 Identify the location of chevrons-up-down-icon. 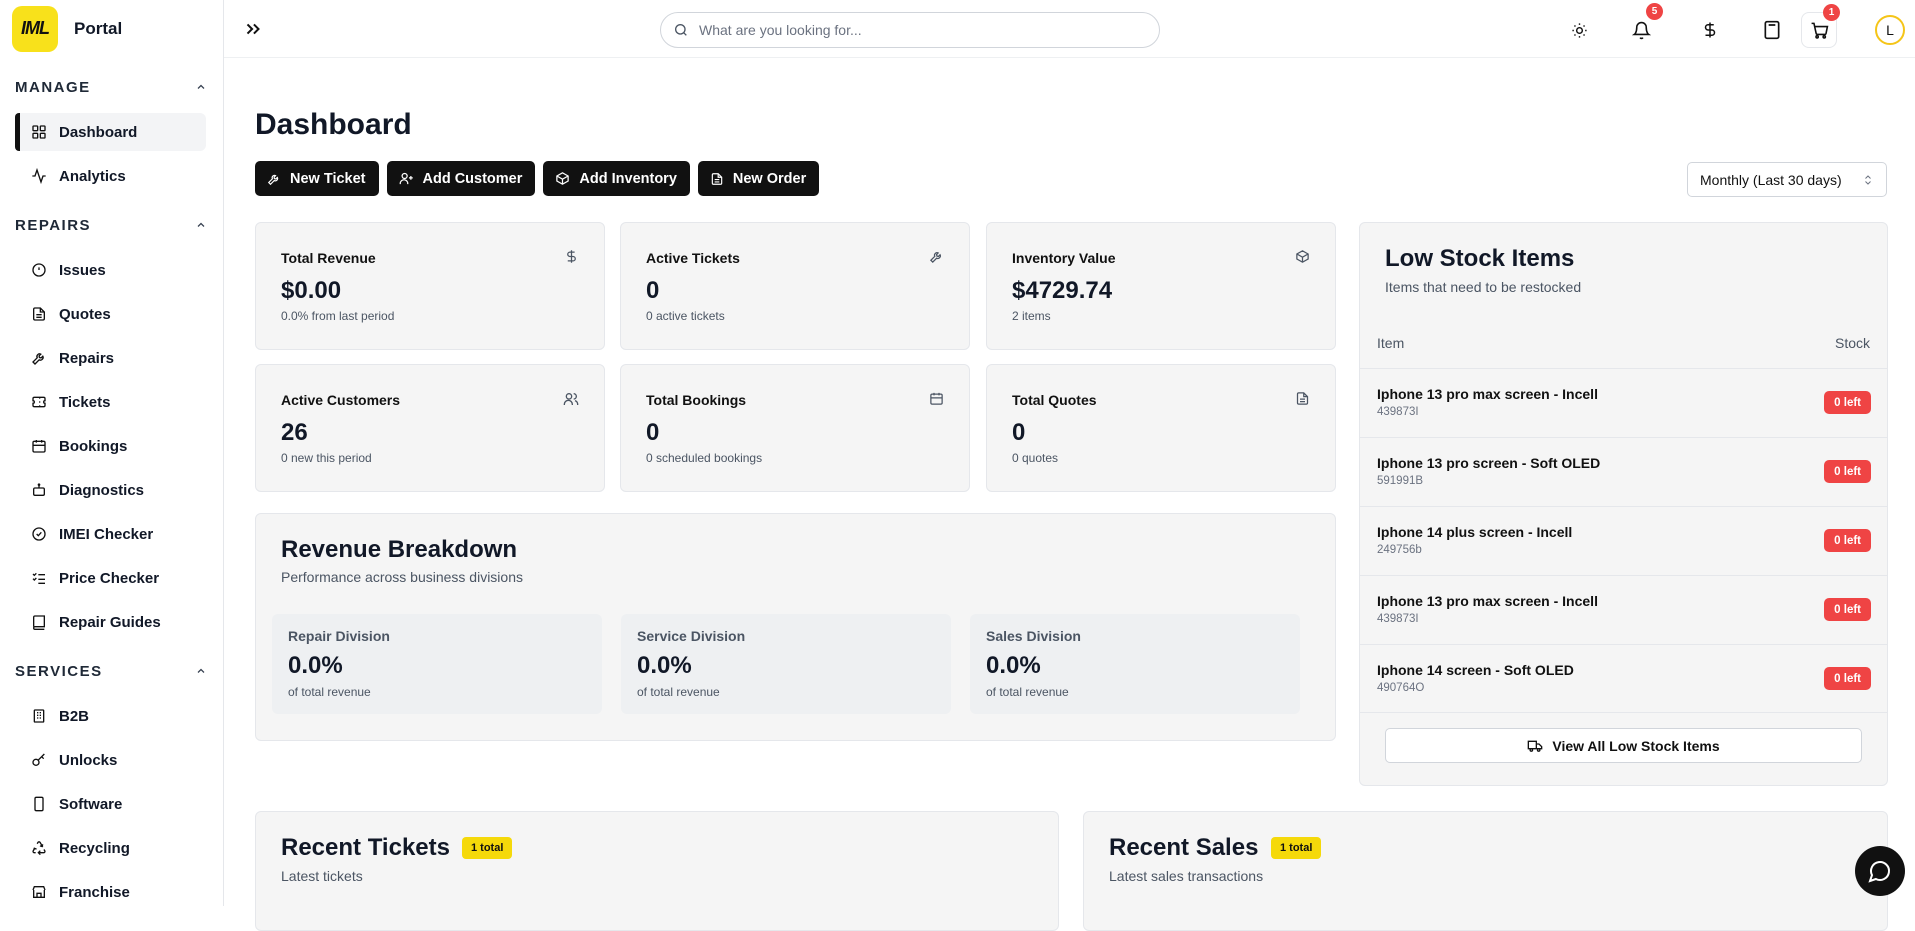
(1868, 180).